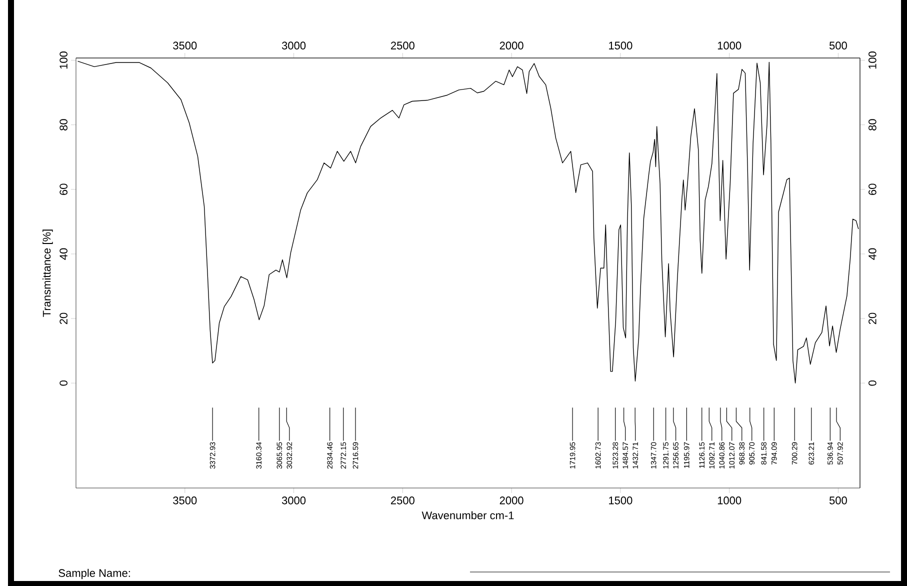 The height and width of the screenshot is (586, 907). Describe the element at coordinates (94, 574) in the screenshot. I see `text: Sample Name:` at that location.